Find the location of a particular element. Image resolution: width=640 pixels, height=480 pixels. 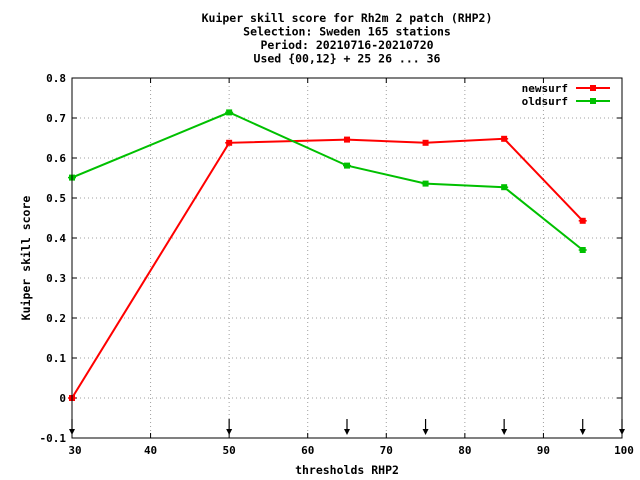

y-tick-label: 0.5 is located at coordinates (56, 198).